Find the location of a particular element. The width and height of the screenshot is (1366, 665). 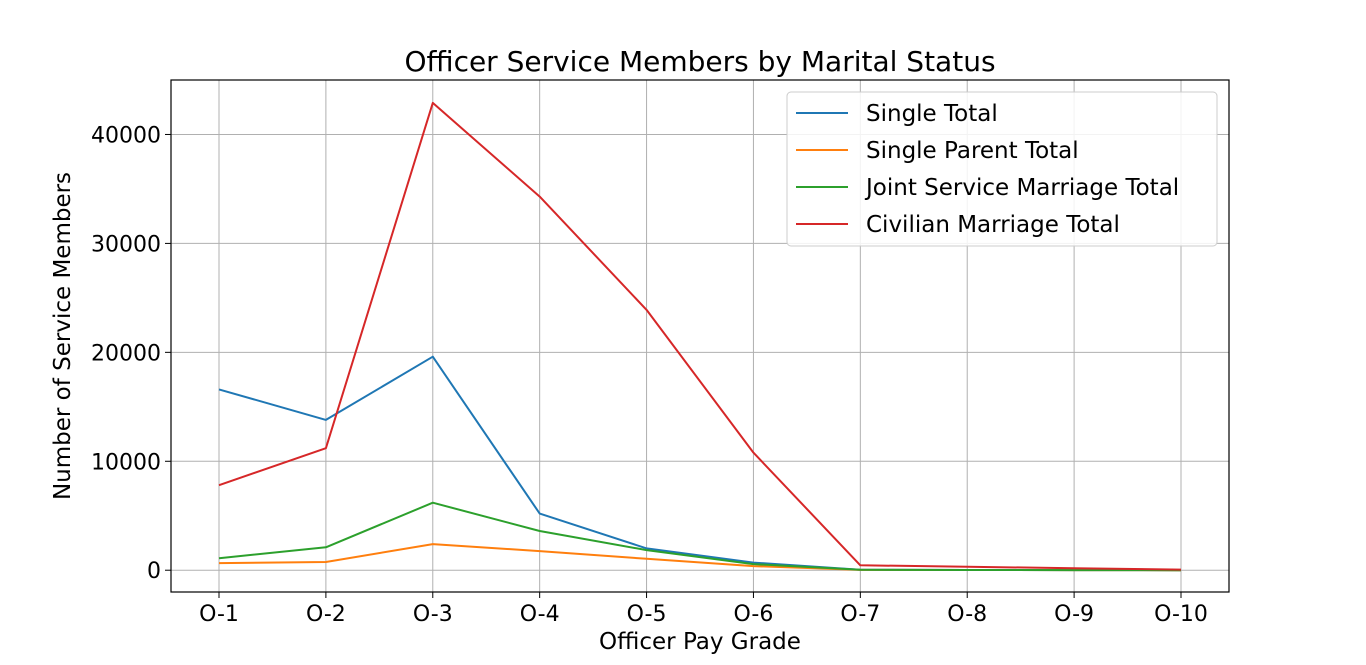

y-tick-label: 10000 is located at coordinates (126, 462).